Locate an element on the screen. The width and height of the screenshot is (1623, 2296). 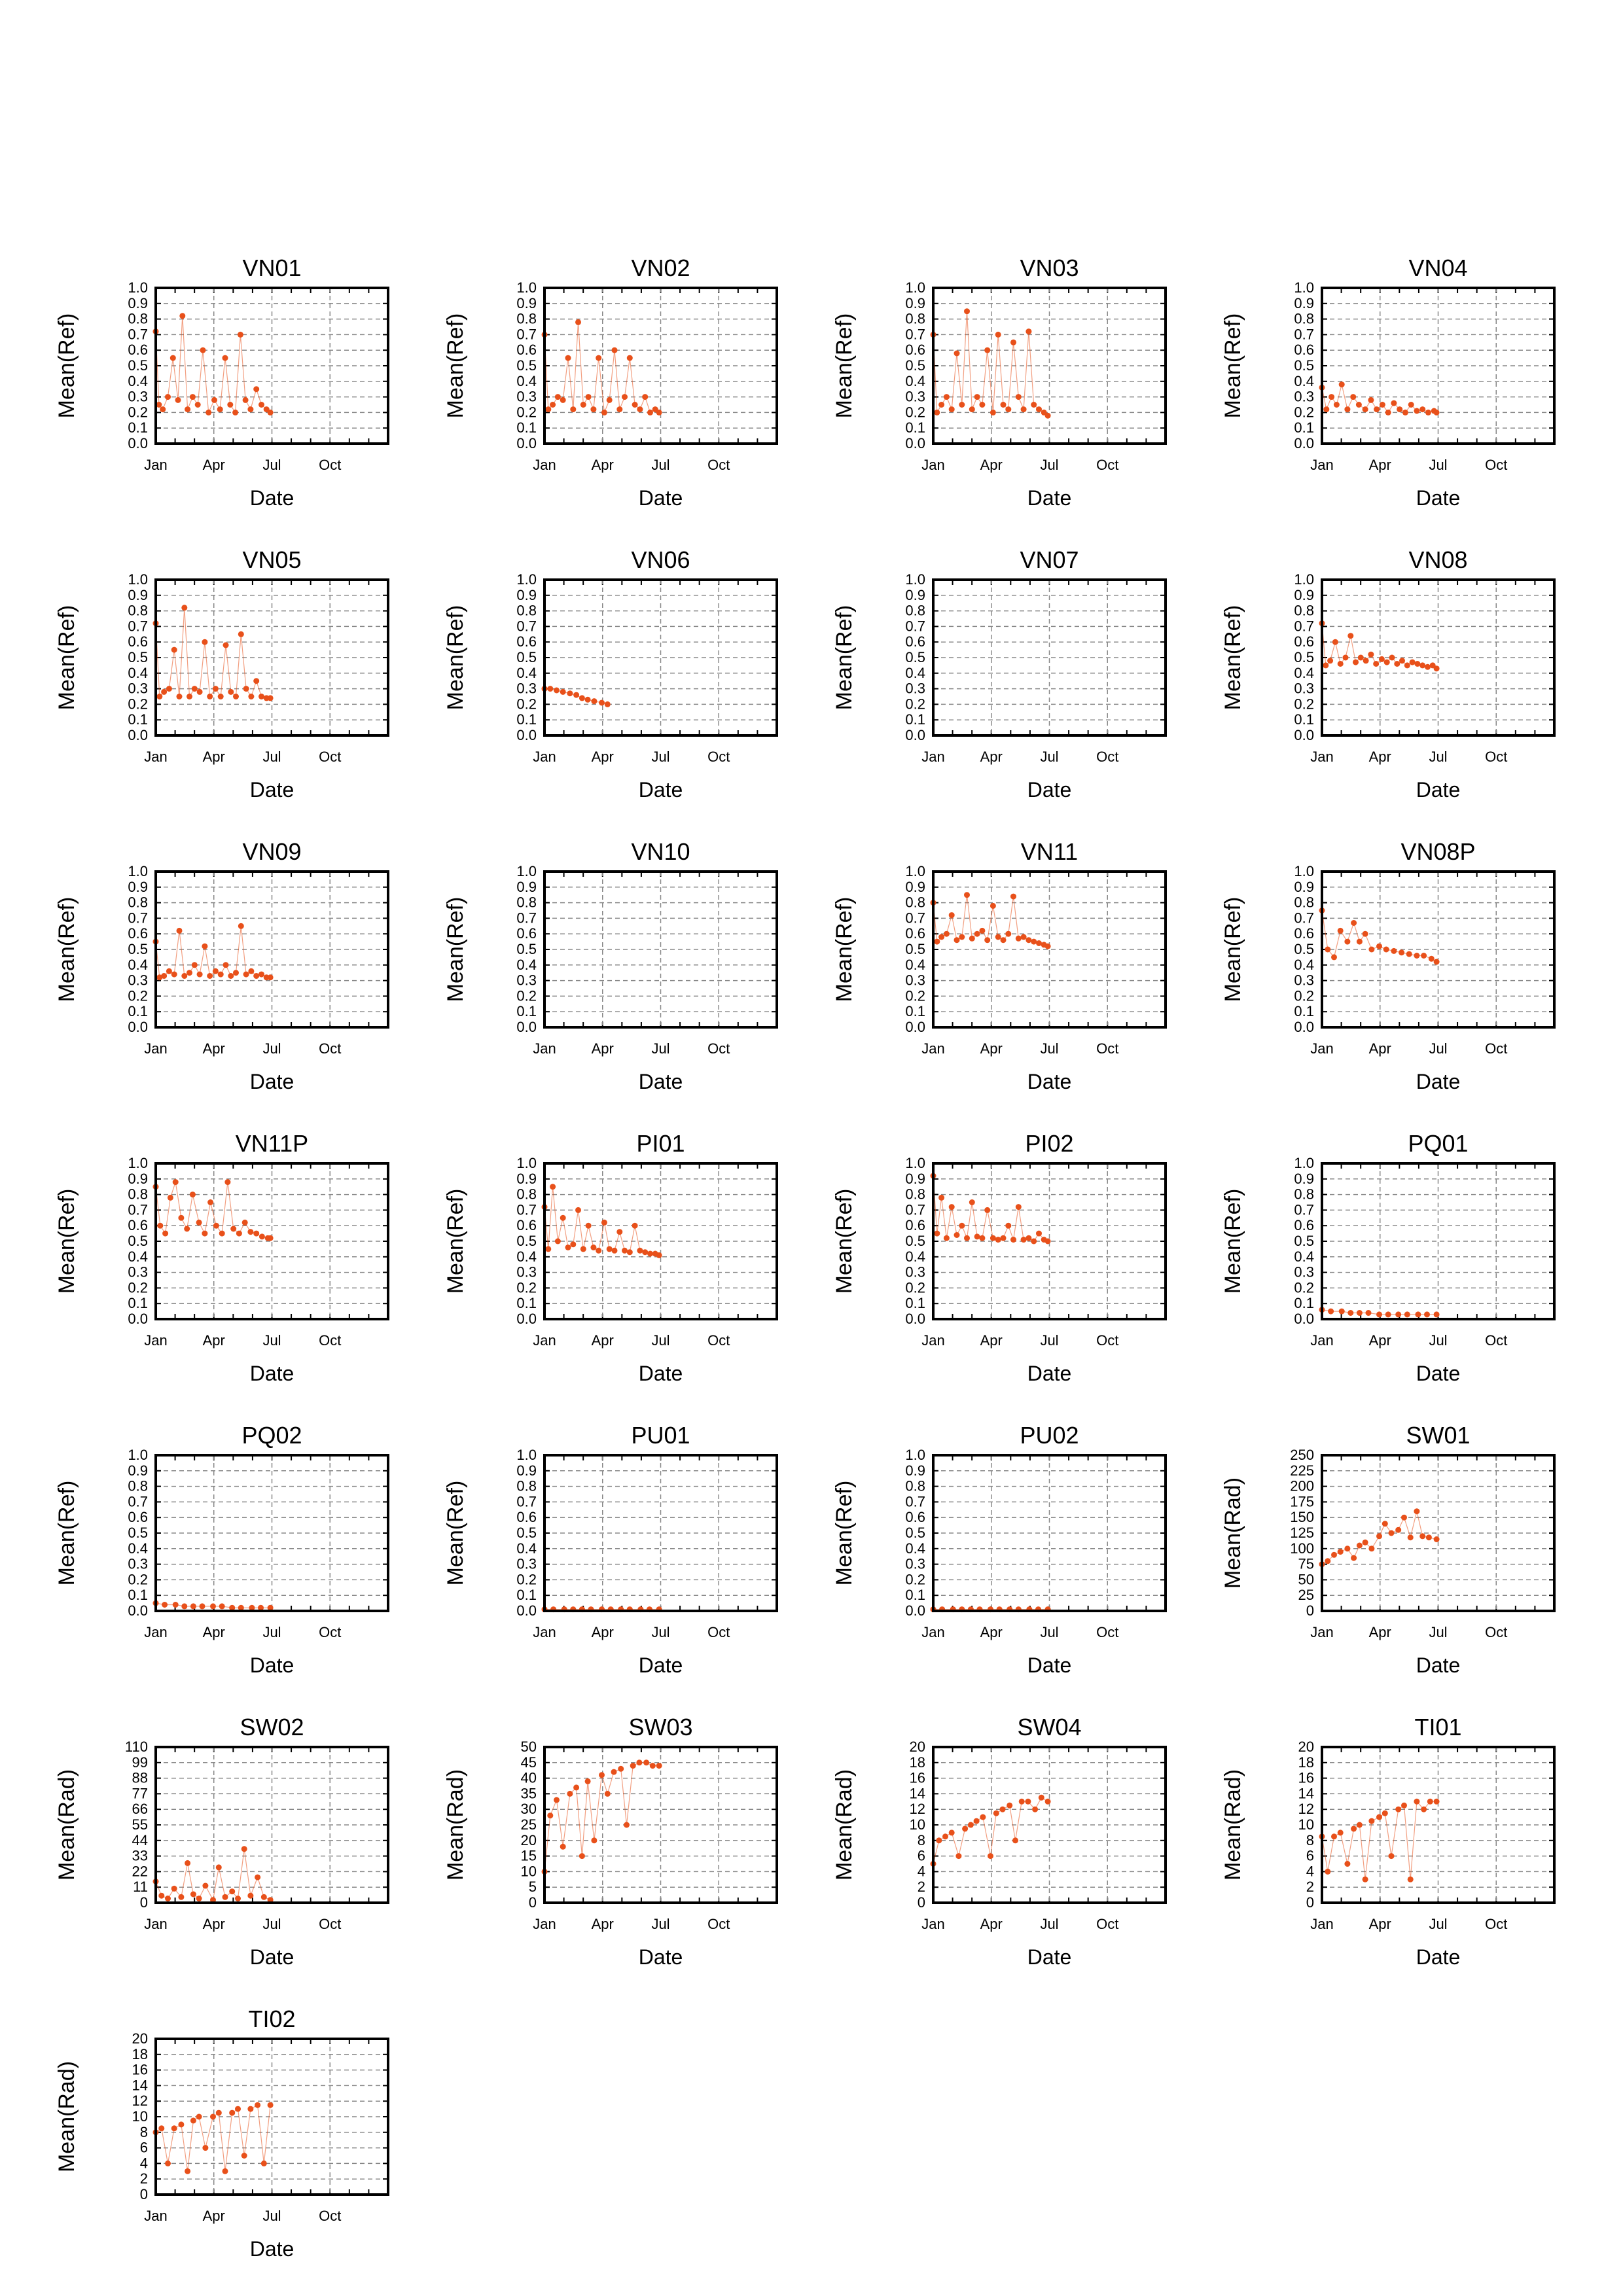
chart-title: VN03 is located at coordinates (1049, 268).